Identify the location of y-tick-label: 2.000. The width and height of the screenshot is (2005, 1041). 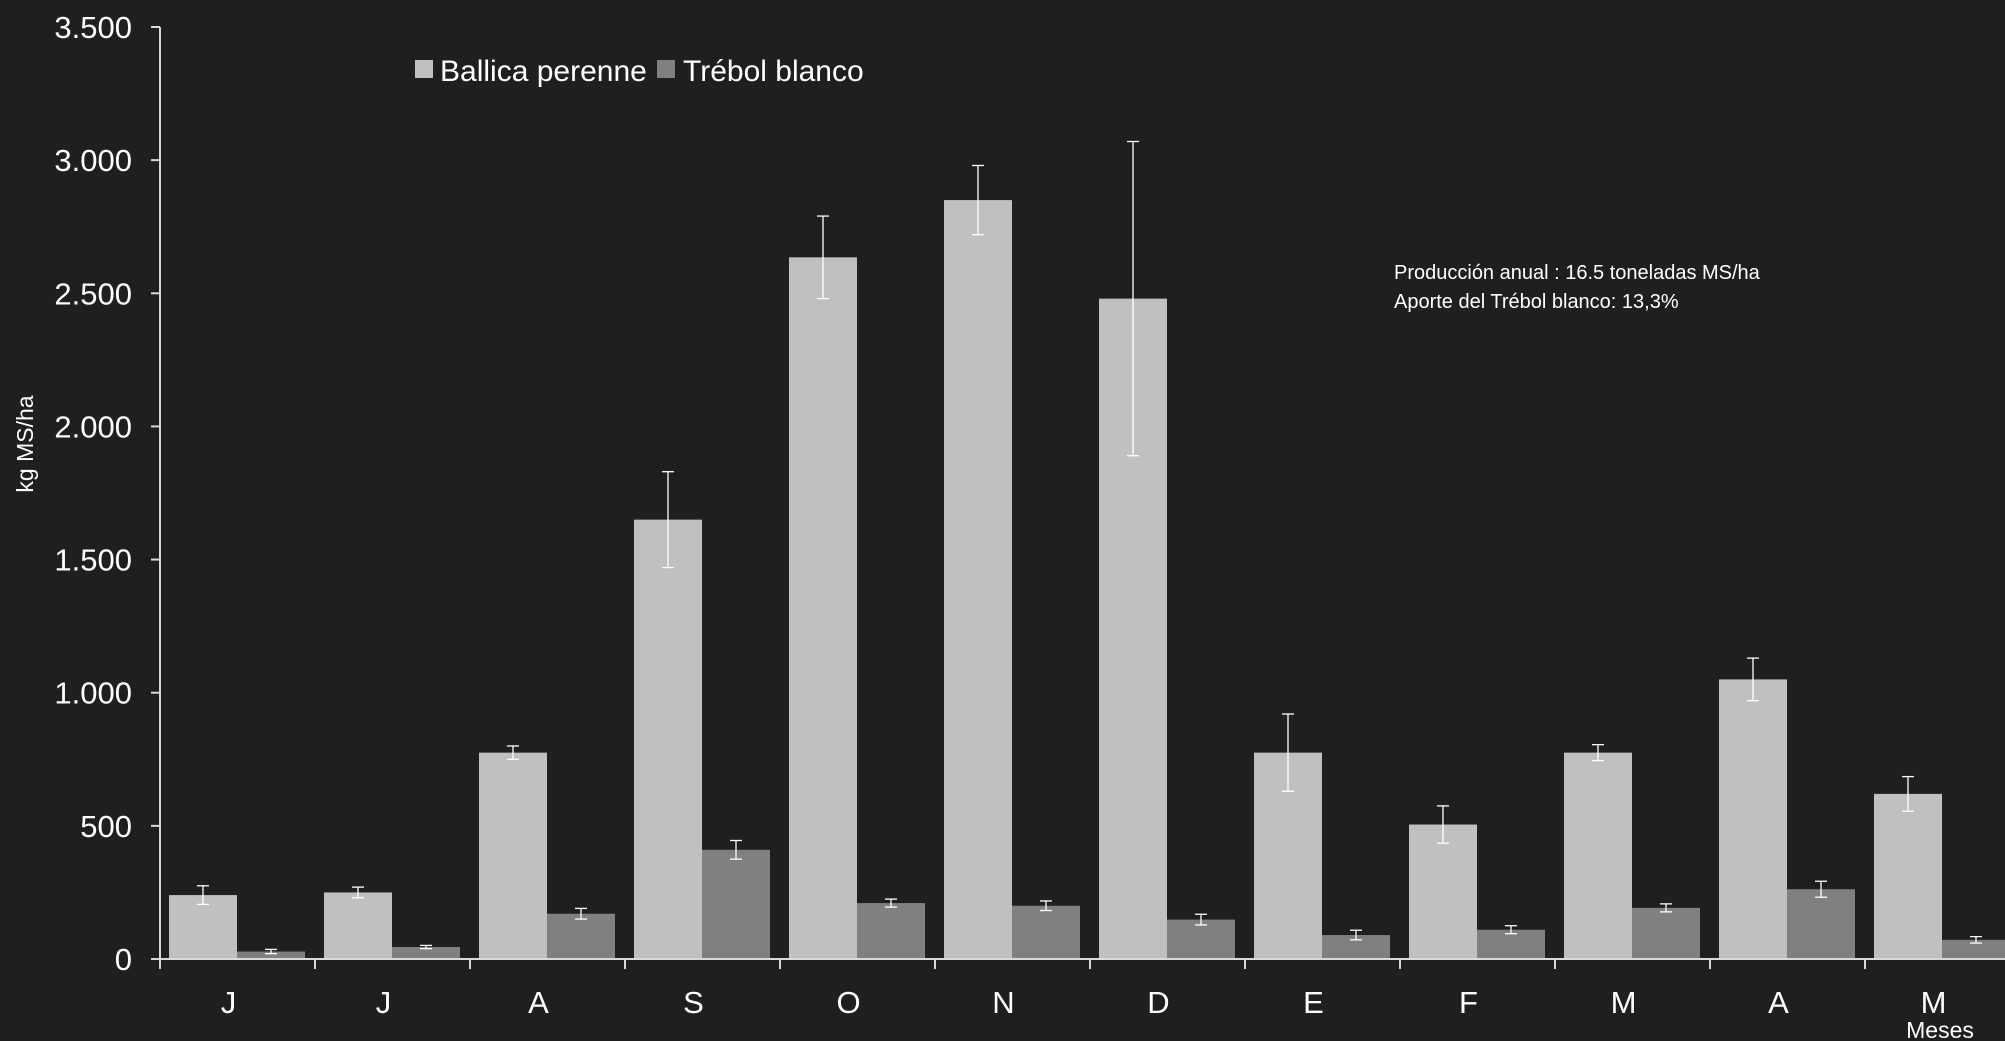
(93, 426).